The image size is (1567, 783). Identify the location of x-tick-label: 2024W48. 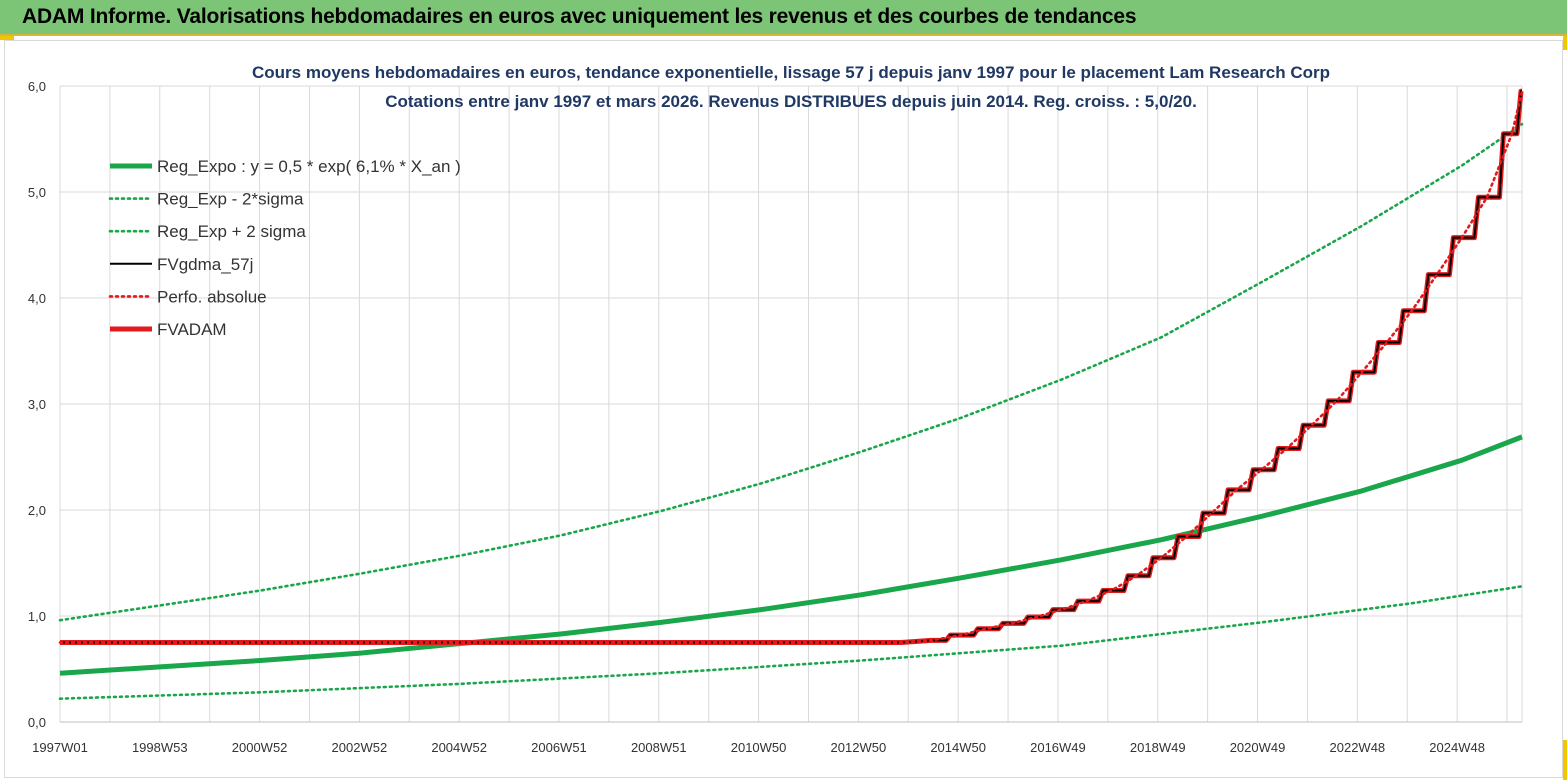
(1457, 747).